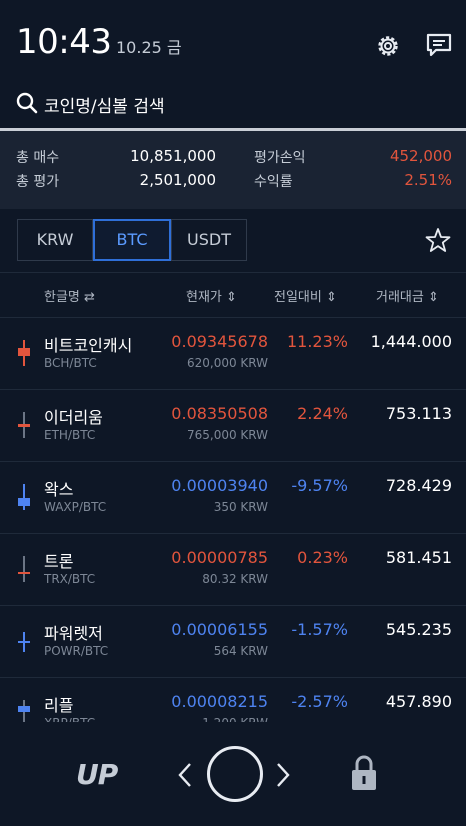 This screenshot has width=466, height=826. I want to click on favorite-star-icon, so click(438, 240).